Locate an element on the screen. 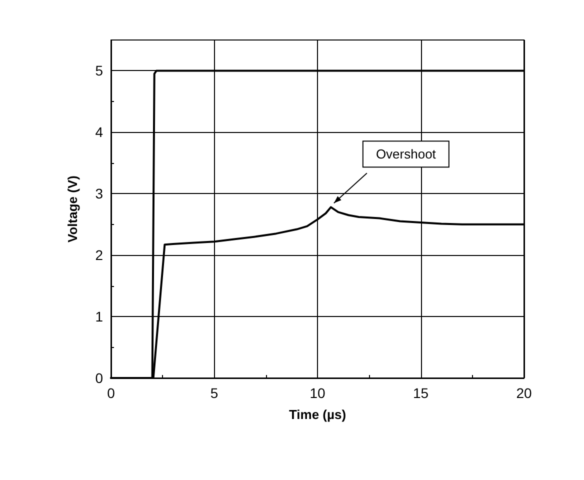 The height and width of the screenshot is (480, 584). x-tick-label: 15 is located at coordinates (420, 393).